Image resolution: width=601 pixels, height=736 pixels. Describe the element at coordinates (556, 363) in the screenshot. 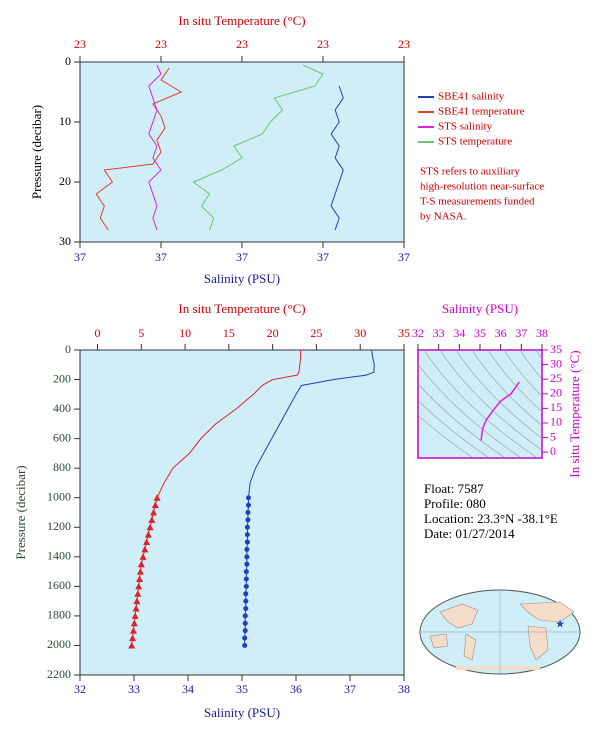

I see `y-tick-label: 30` at that location.